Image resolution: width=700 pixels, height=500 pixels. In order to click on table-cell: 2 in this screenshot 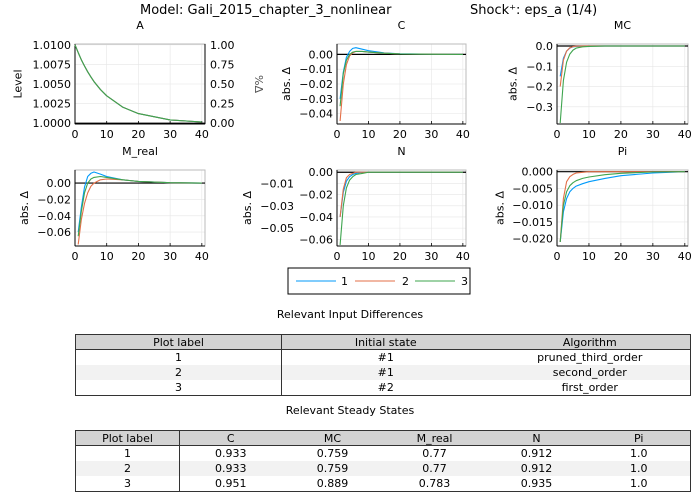, I will do `click(178, 372)`.